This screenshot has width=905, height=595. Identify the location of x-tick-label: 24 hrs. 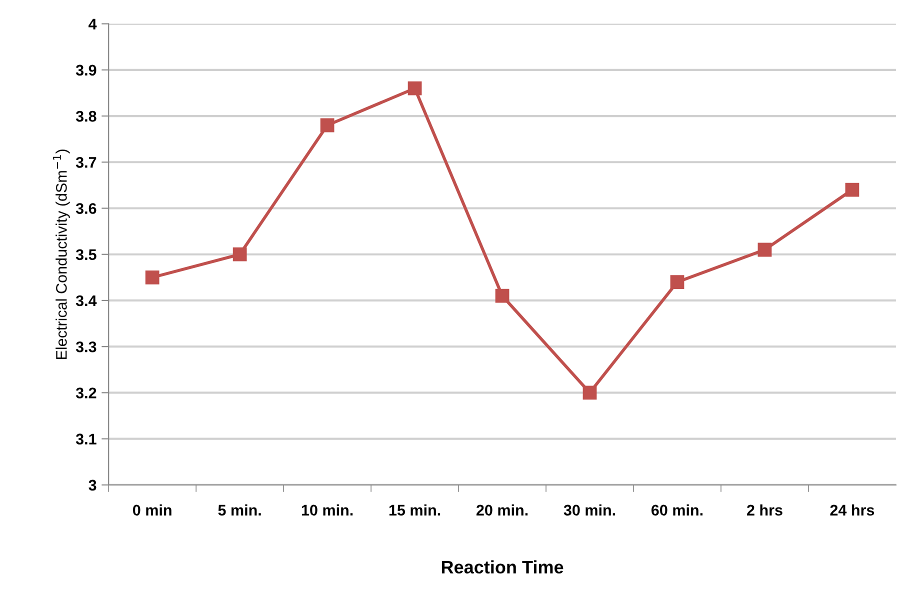
(852, 510).